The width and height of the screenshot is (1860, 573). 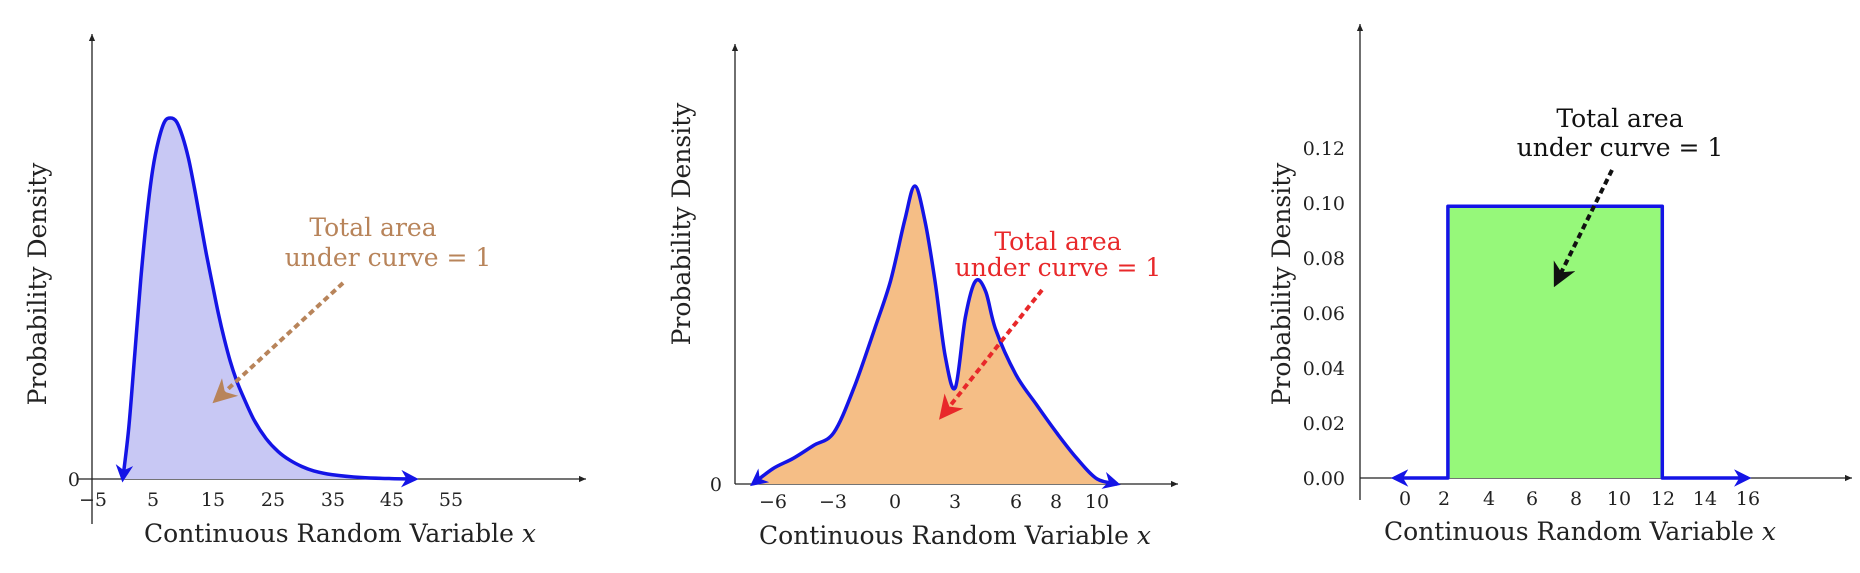 I want to click on chart-3-annotation-arrow, so click(x=1583, y=228).